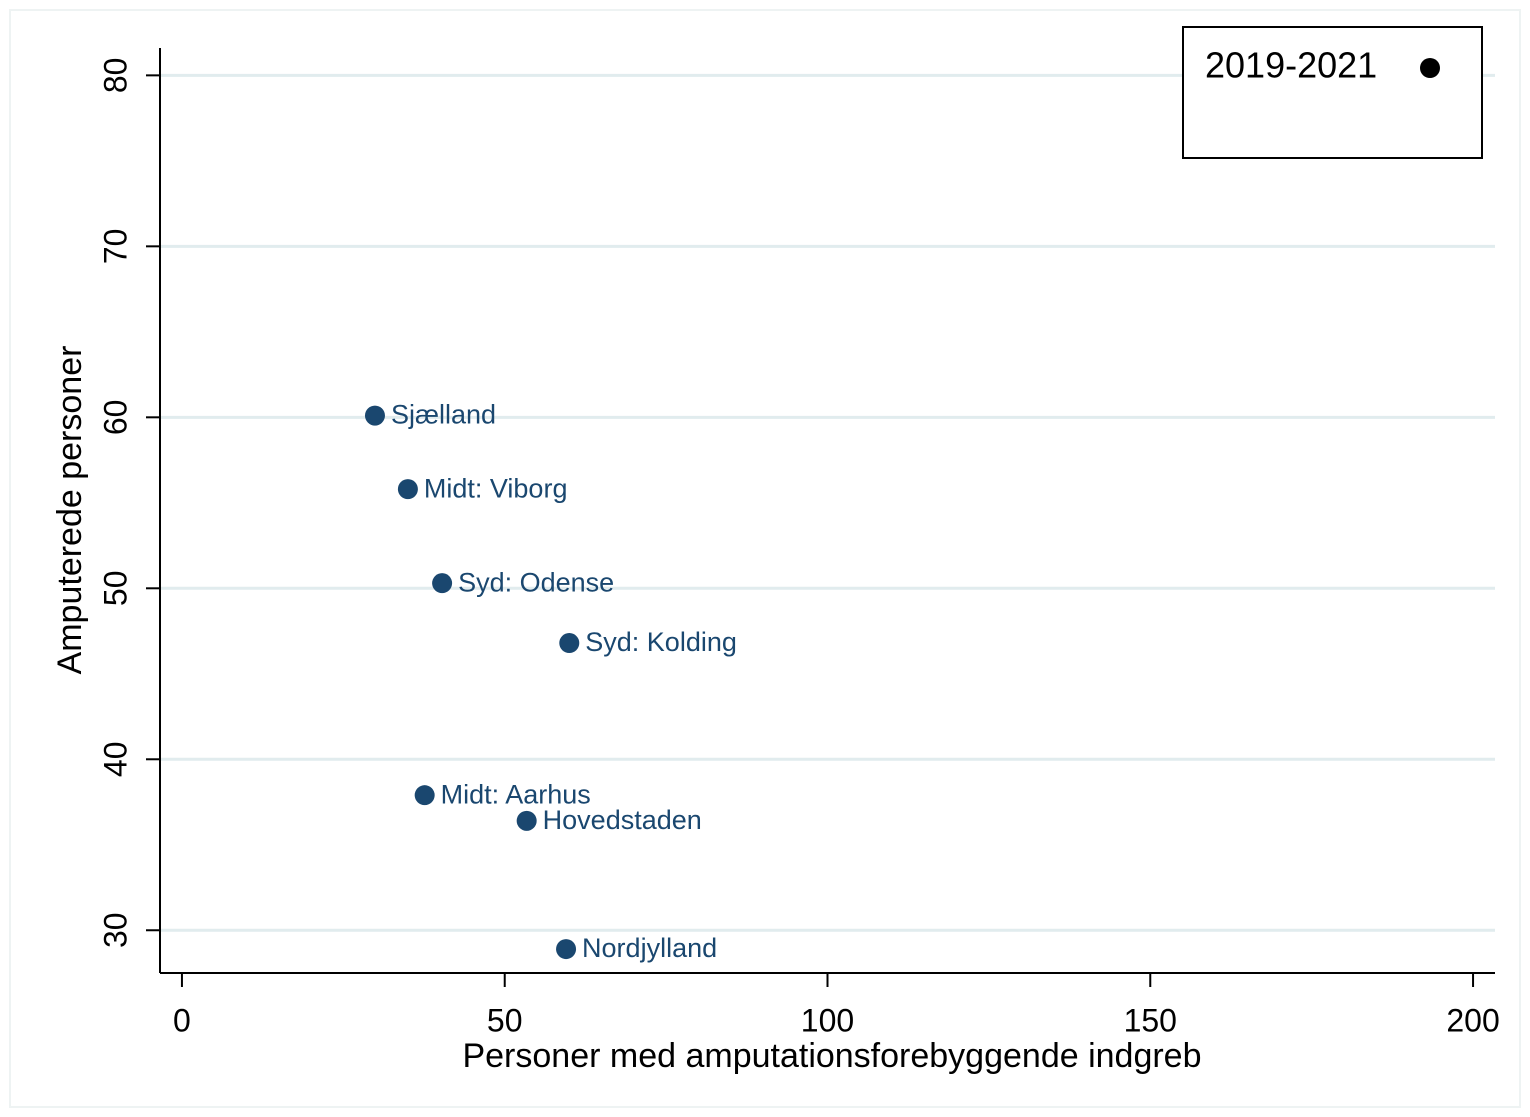 Image resolution: width=1530 pixels, height=1117 pixels. What do you see at coordinates (115, 76) in the screenshot?
I see `y-tick-label: 80` at bounding box center [115, 76].